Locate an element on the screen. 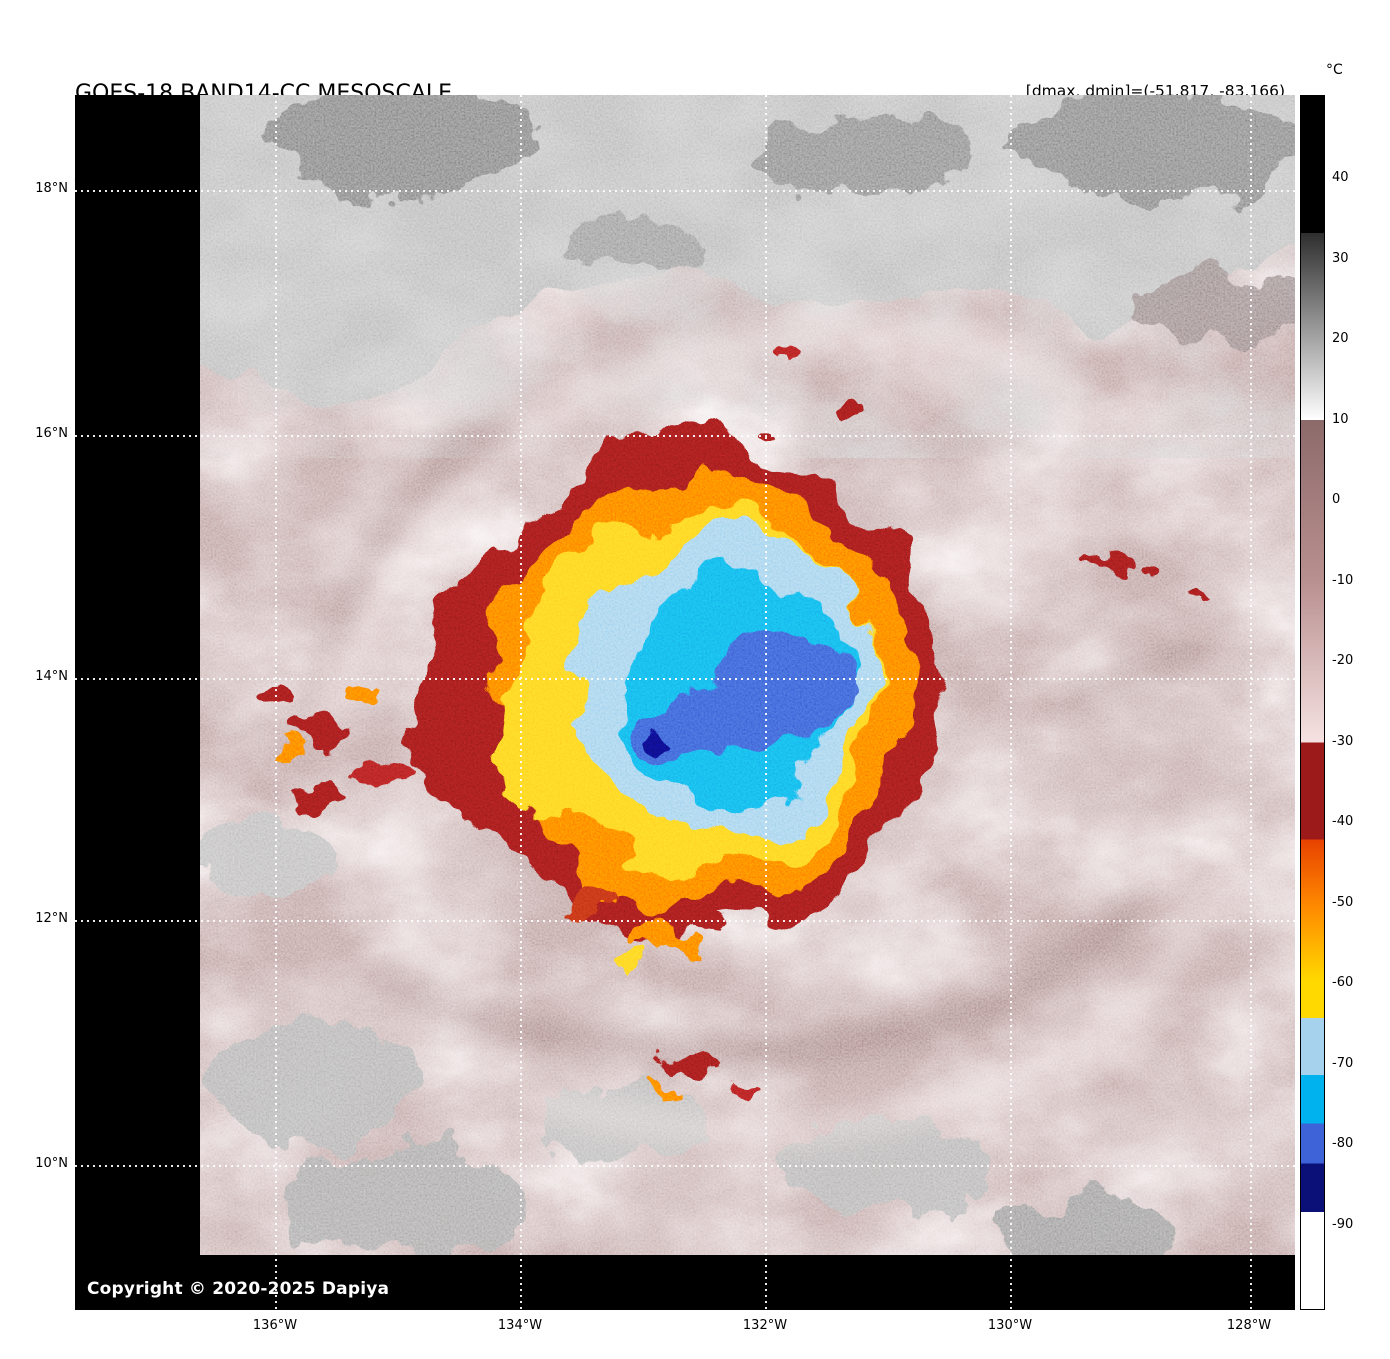 This screenshot has width=1390, height=1359. cb-tick: -90 is located at coordinates (1343, 1224).